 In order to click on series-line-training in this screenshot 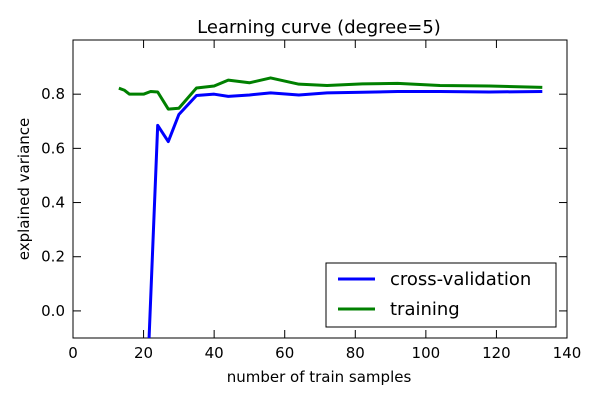, I will do `click(330, 93)`.